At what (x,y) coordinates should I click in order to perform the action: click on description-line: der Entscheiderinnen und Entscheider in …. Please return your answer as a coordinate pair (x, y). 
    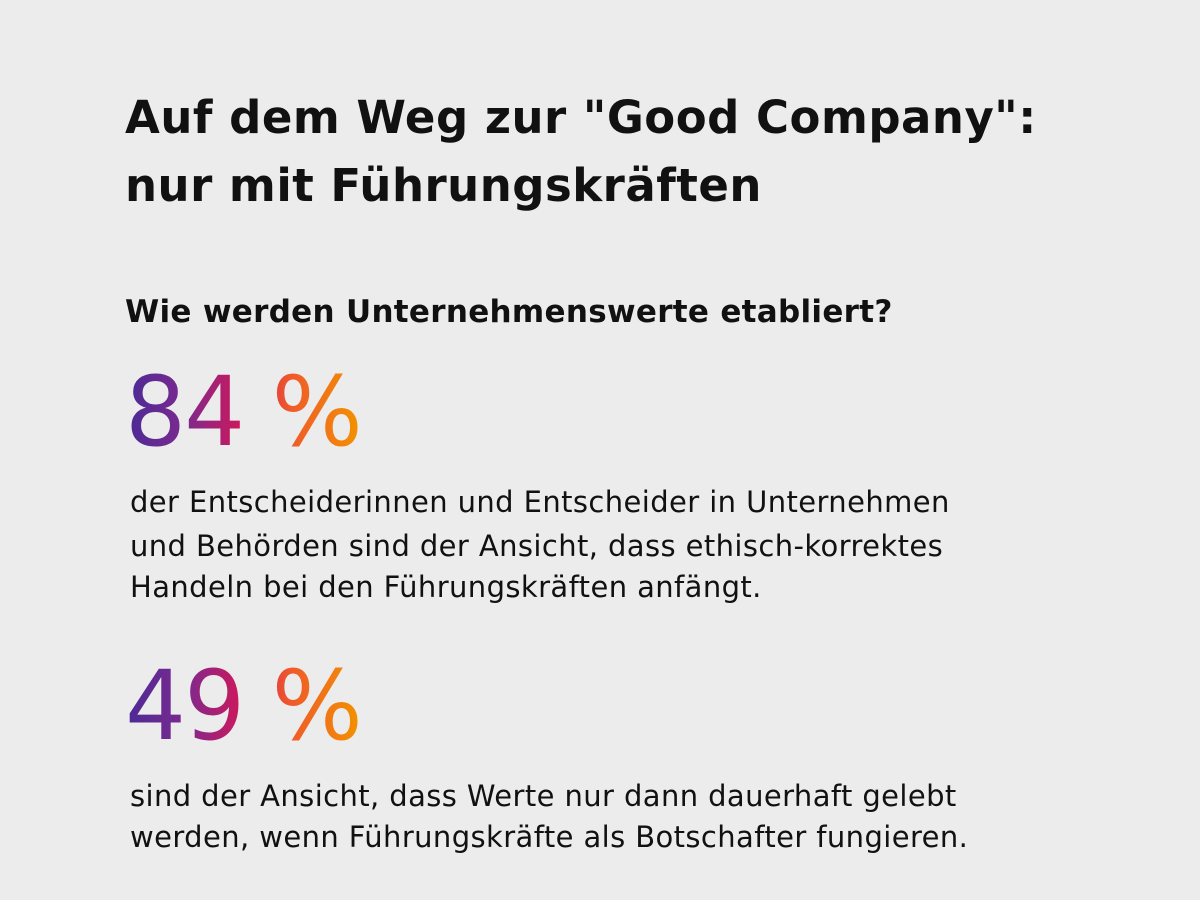
    Looking at the image, I should click on (540, 502).